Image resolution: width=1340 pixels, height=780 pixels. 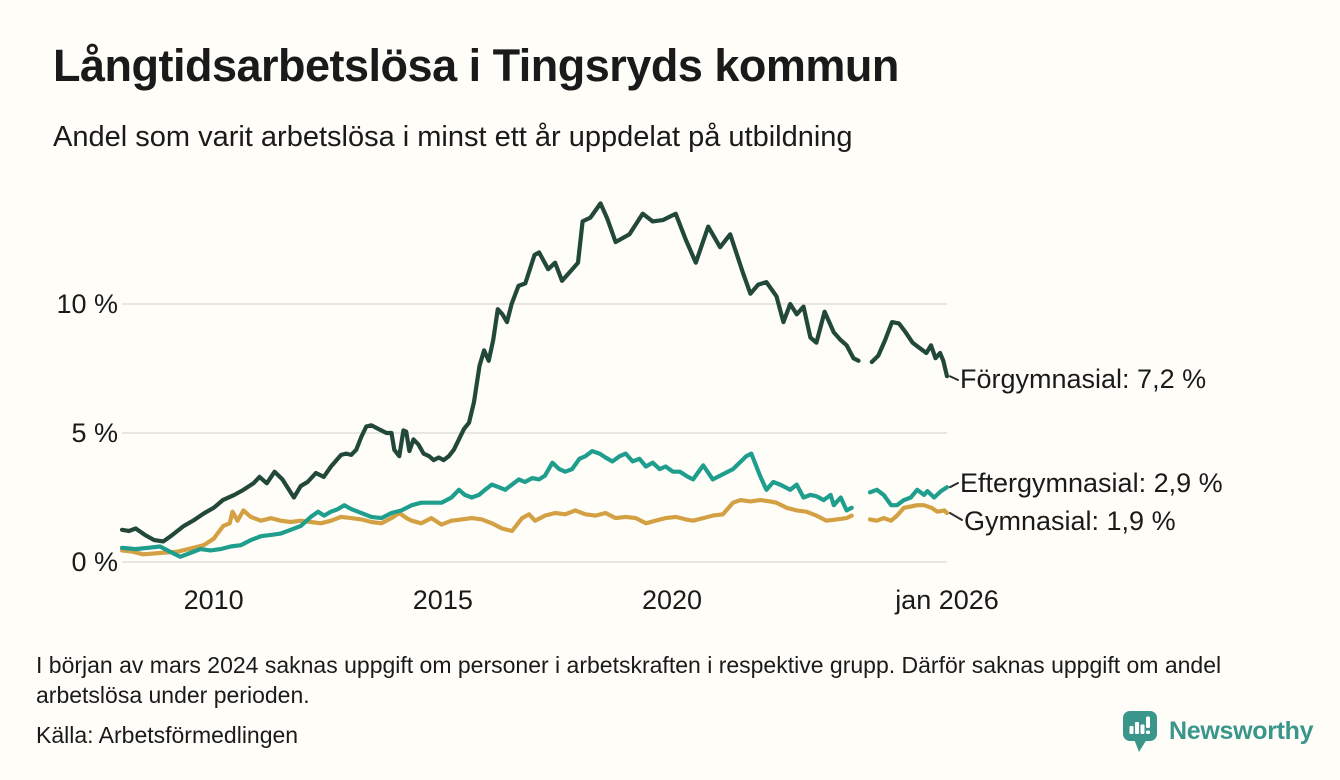 I want to click on series-end-label-gymnasial: Gymnasial: 1,9 %, so click(x=1070, y=521).